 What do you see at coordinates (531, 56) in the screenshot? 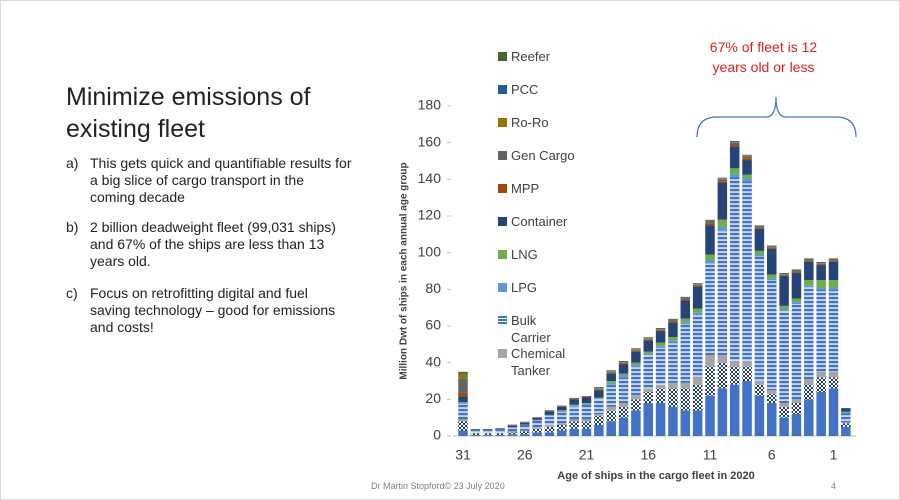
I see `legend-label: Reefer` at bounding box center [531, 56].